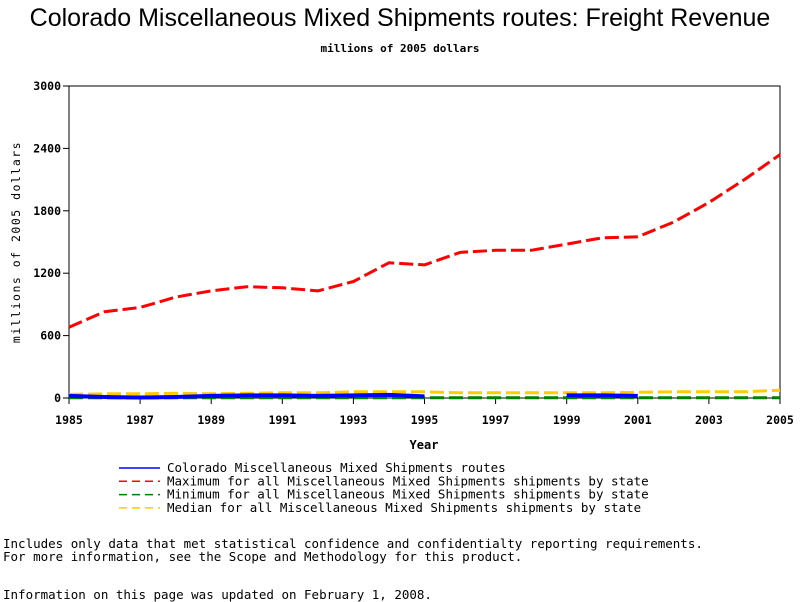 This screenshot has height=602, width=800. Describe the element at coordinates (400, 48) in the screenshot. I see `chart-subtitle: millions of 2005 dollars` at that location.